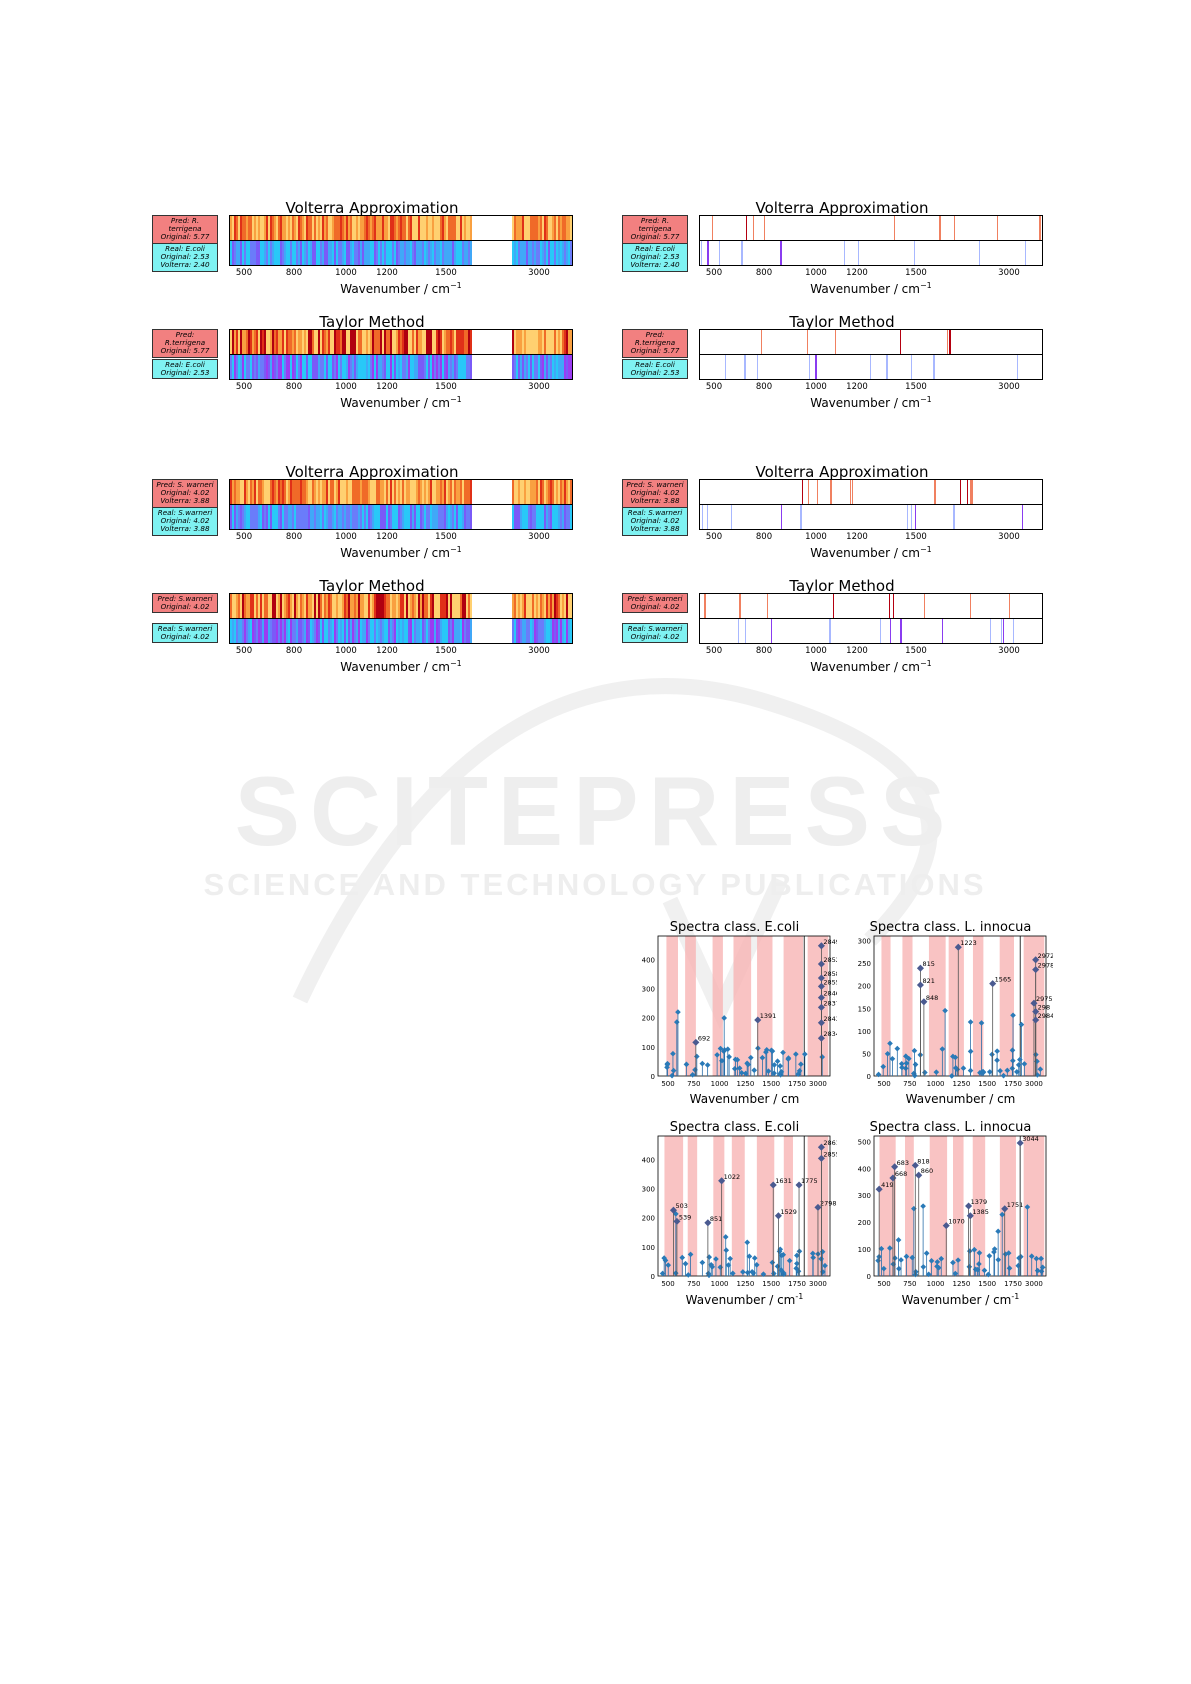 This screenshot has width=1191, height=1684. I want to click on panel-title: Volterra Approximation, so click(842, 208).